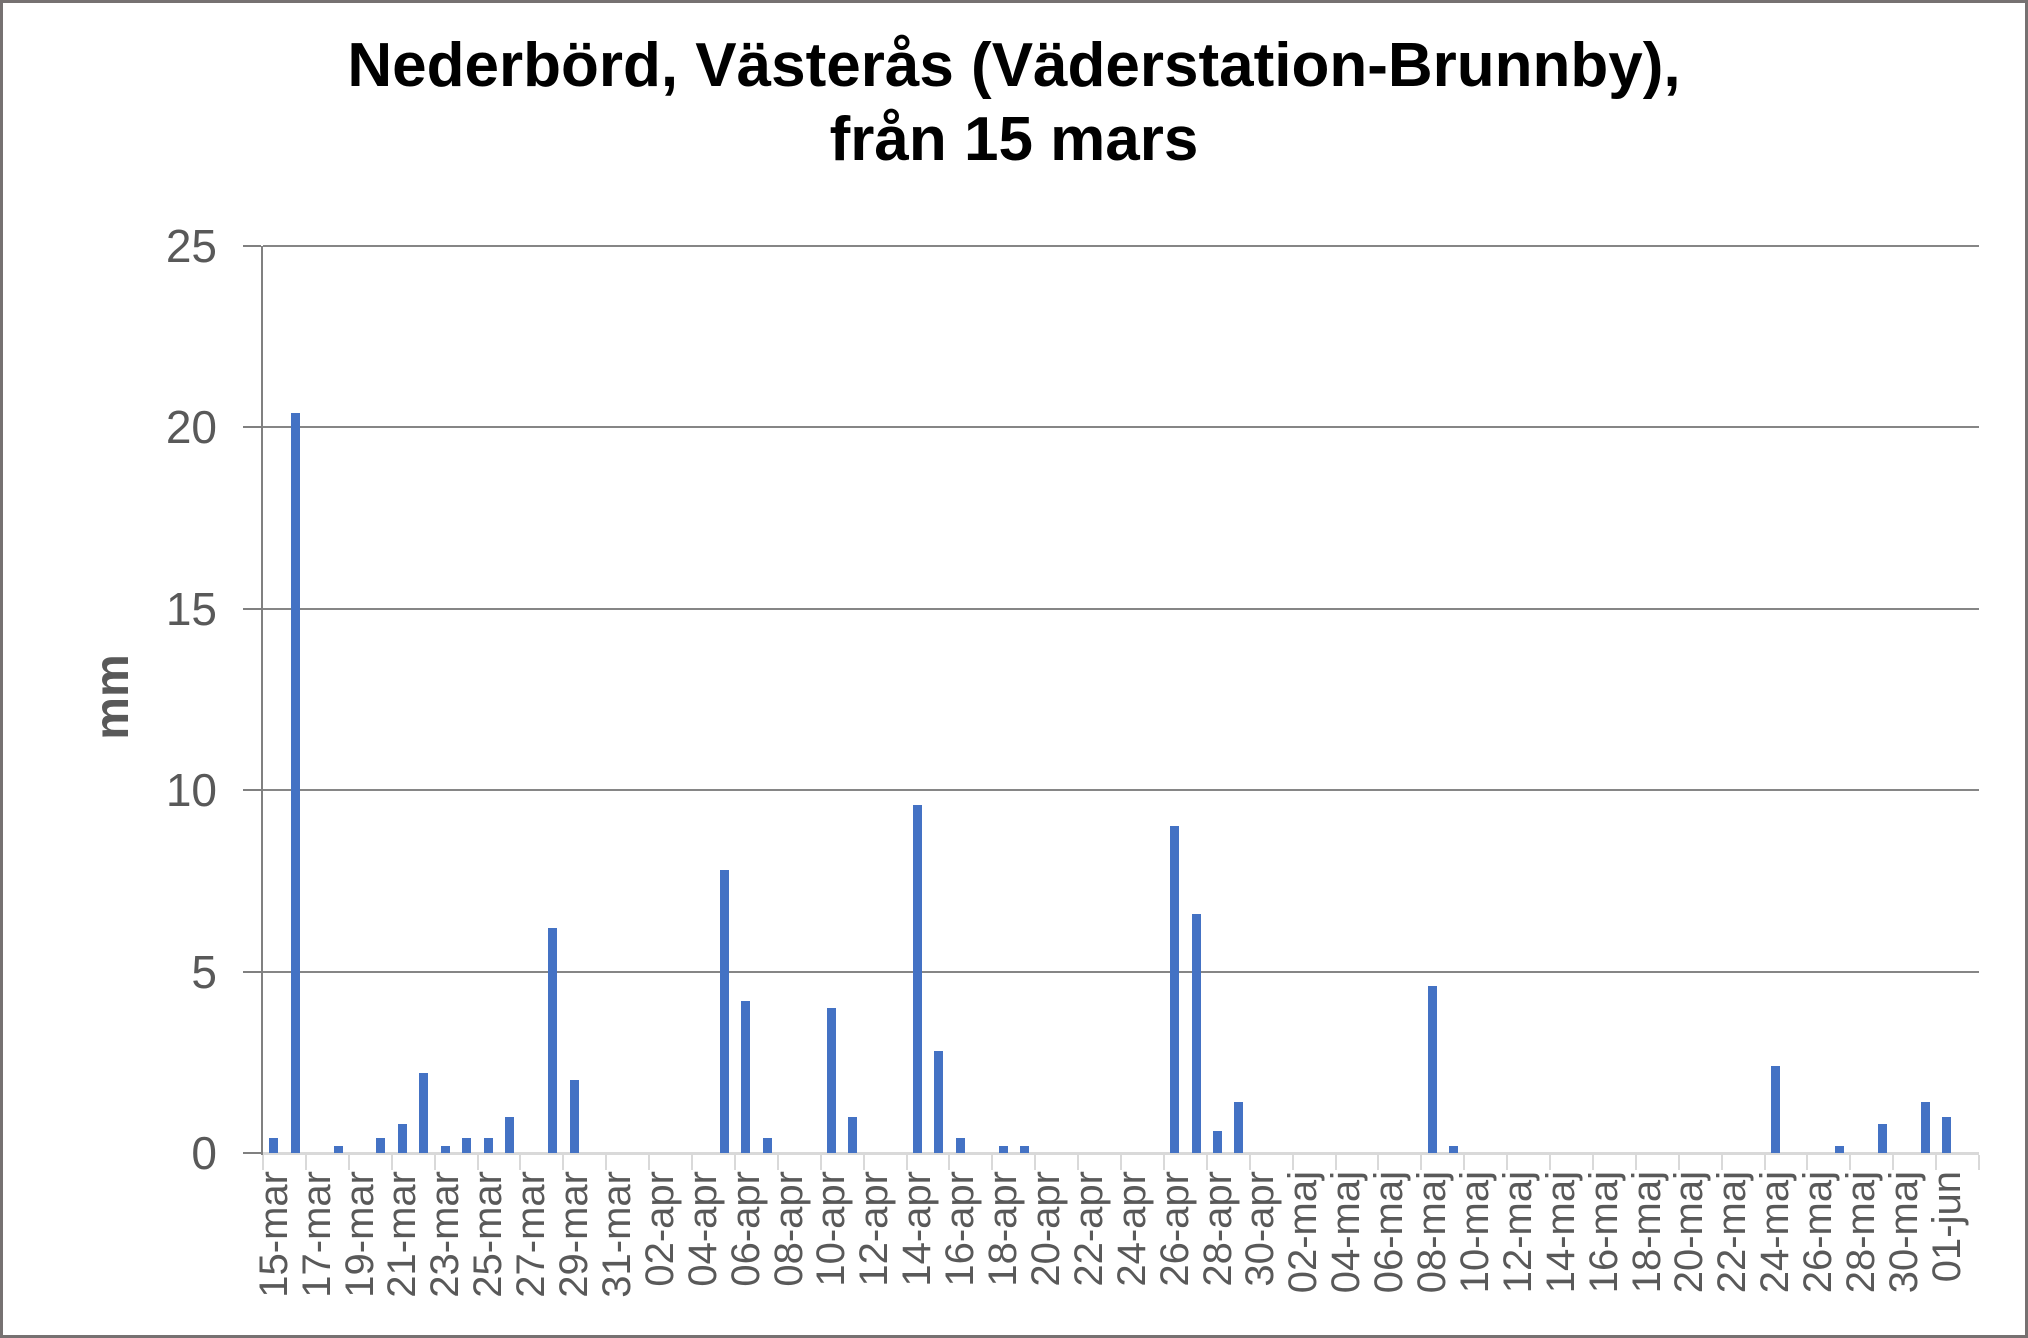  What do you see at coordinates (359, 1234) in the screenshot?
I see `x-tick-label: 19-mar` at bounding box center [359, 1234].